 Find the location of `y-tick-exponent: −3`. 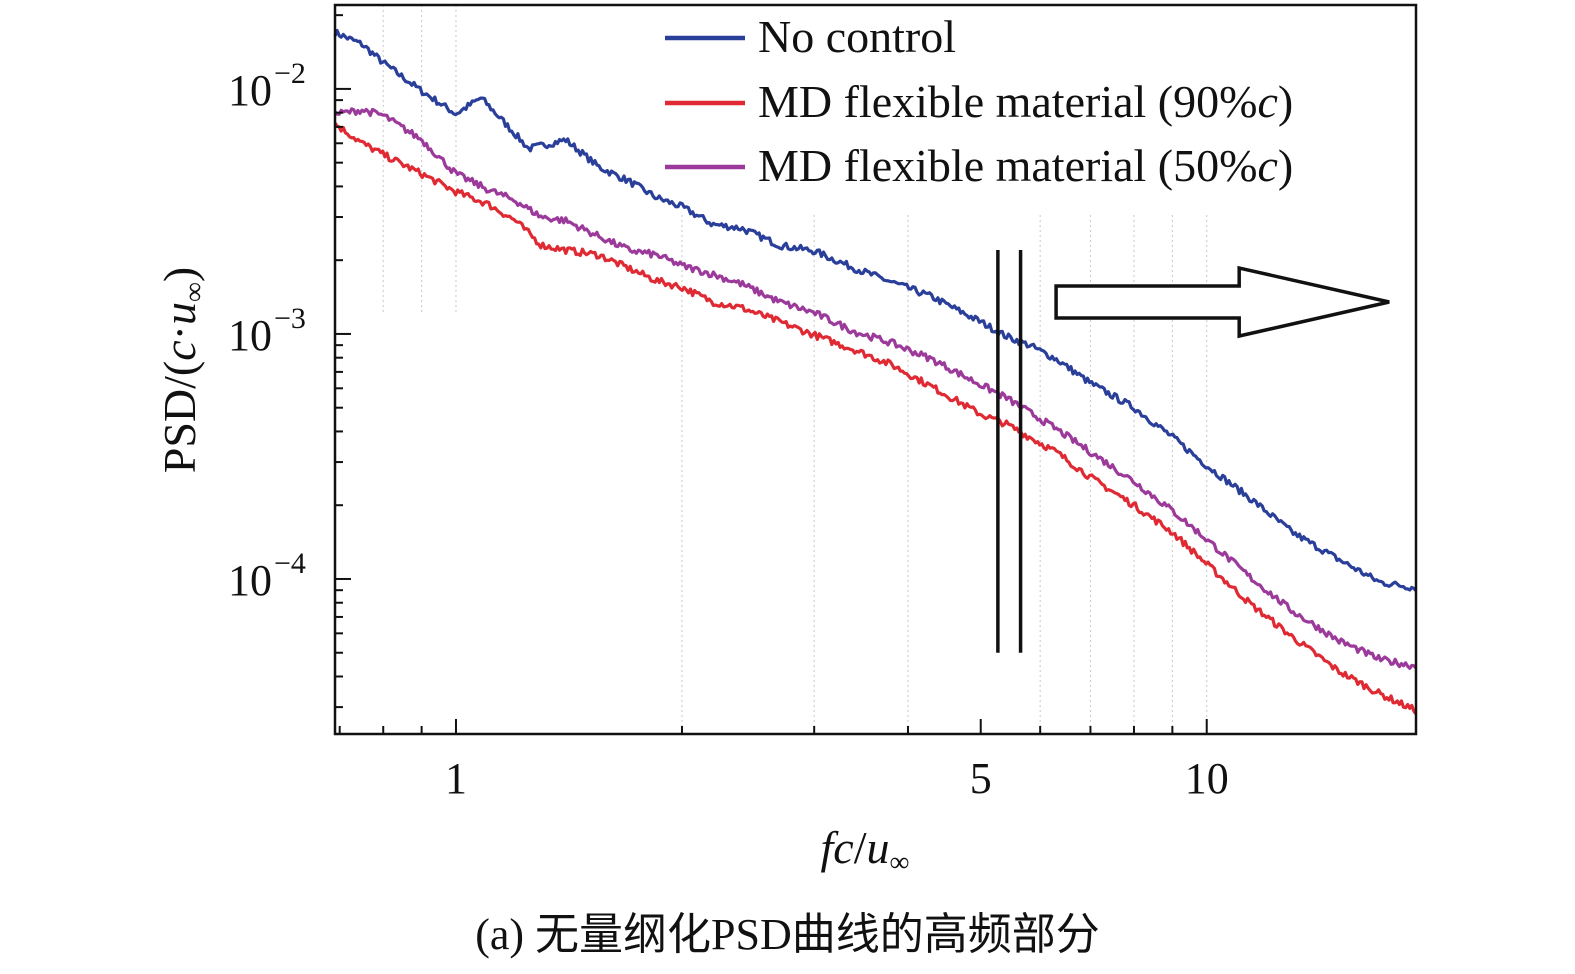

y-tick-exponent: −3 is located at coordinates (290, 318).